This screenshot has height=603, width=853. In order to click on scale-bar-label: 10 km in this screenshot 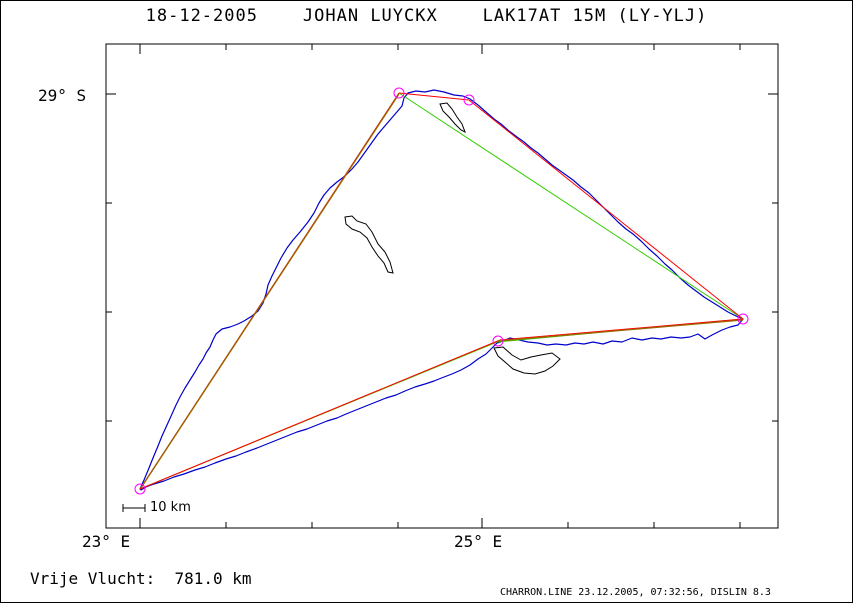, I will do `click(170, 507)`.